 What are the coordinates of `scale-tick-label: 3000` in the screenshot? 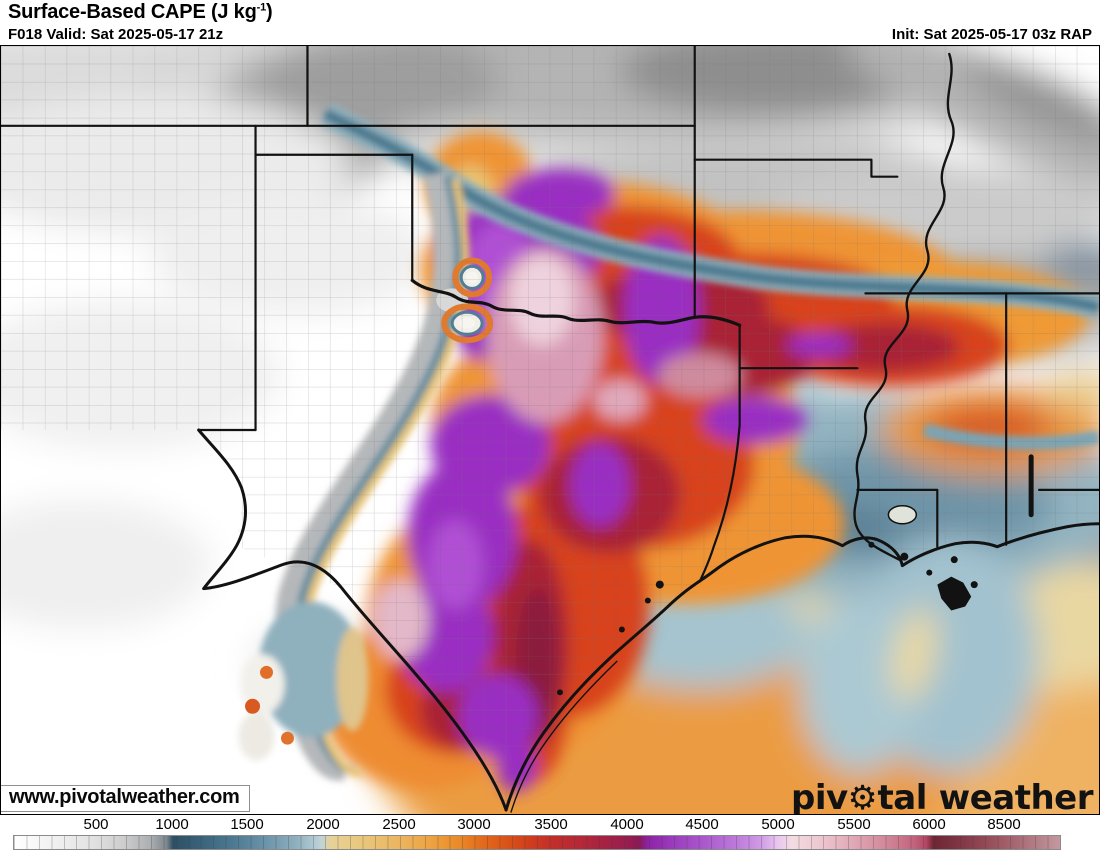 It's located at (474, 824).